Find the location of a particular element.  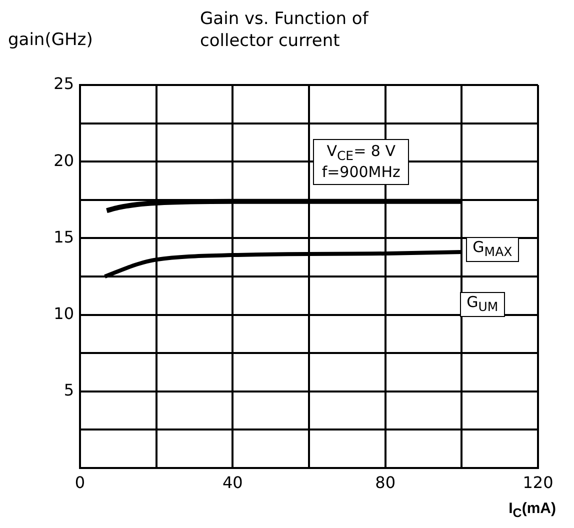

y-axis-title: gain(GHz) is located at coordinates (50, 40).